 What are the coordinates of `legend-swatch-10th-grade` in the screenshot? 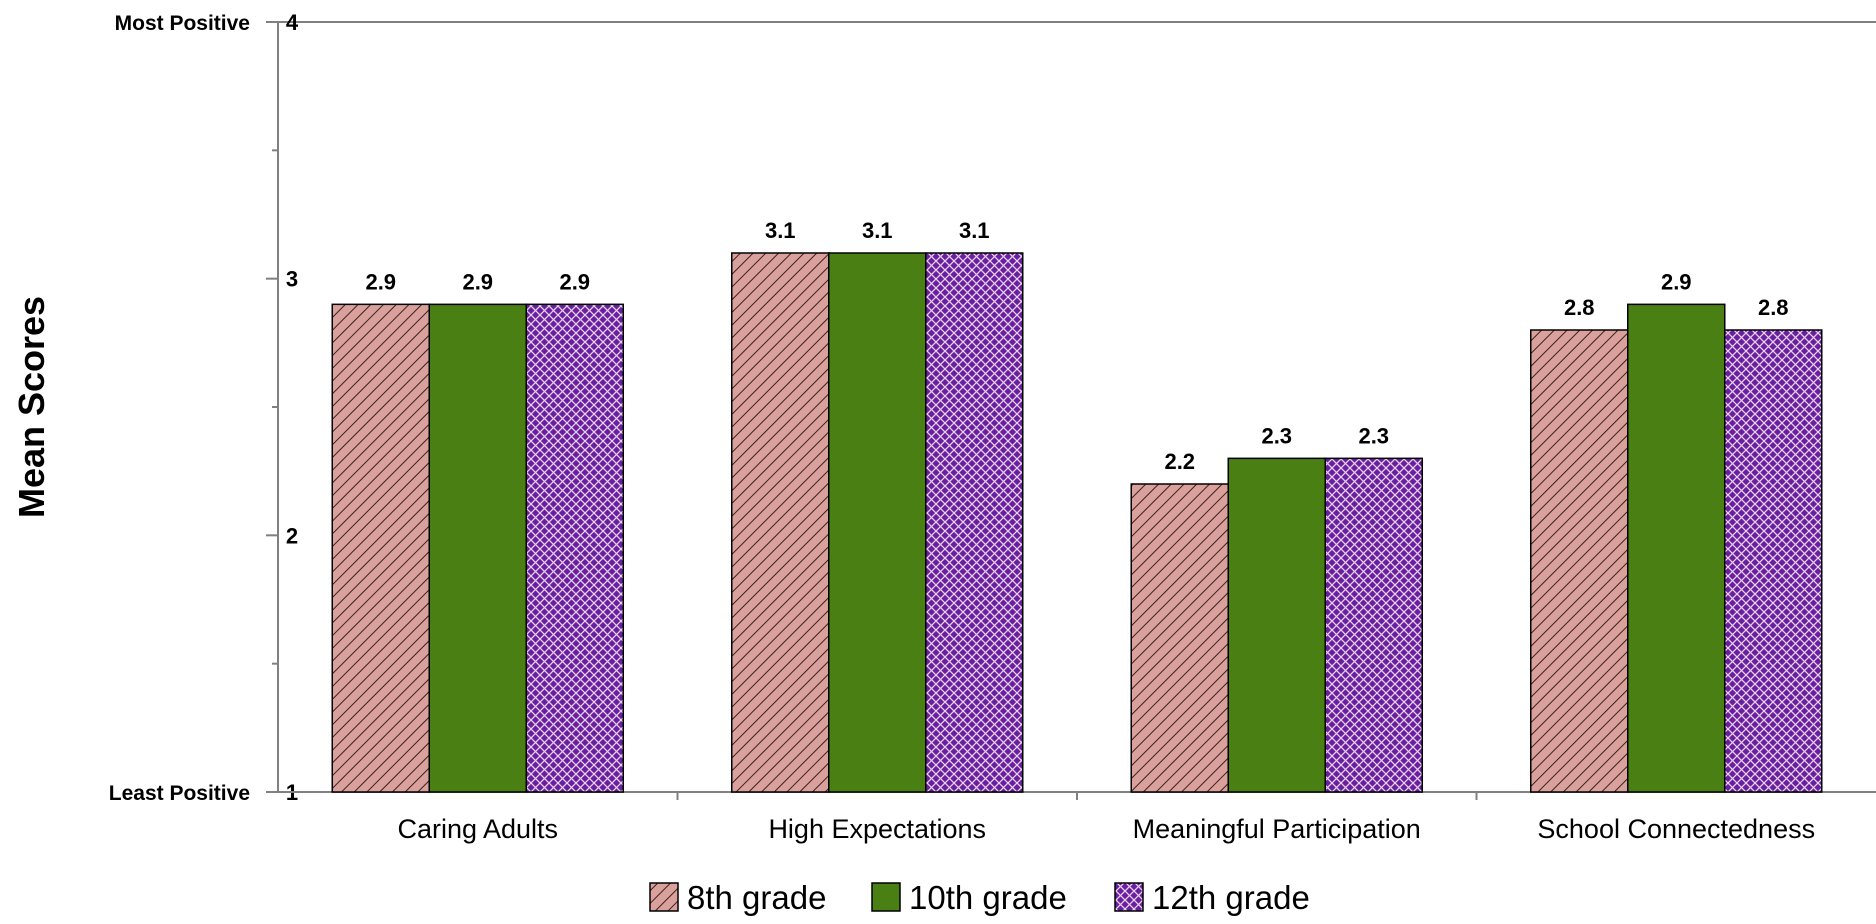 It's located at (886, 897).